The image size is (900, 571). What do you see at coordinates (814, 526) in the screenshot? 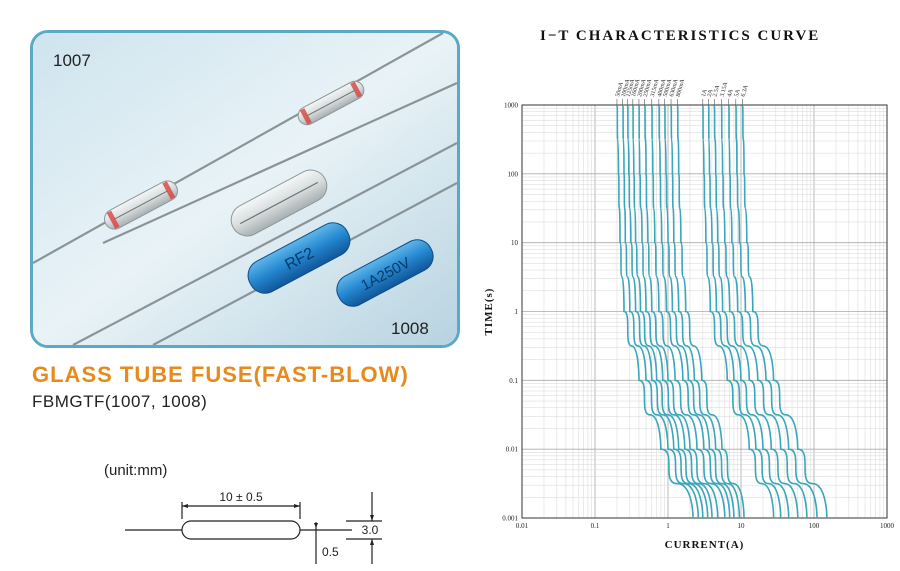
I see `x-tick-label: 100` at bounding box center [814, 526].